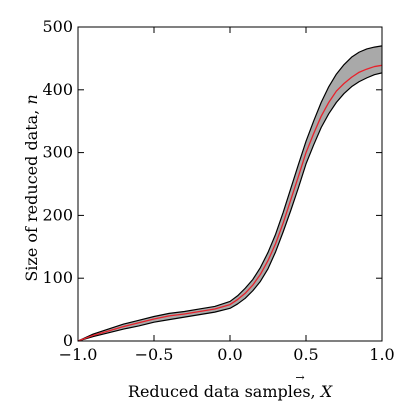 This screenshot has height=415, width=415. Describe the element at coordinates (57, 152) in the screenshot. I see `y-tick-label: 300` at that location.